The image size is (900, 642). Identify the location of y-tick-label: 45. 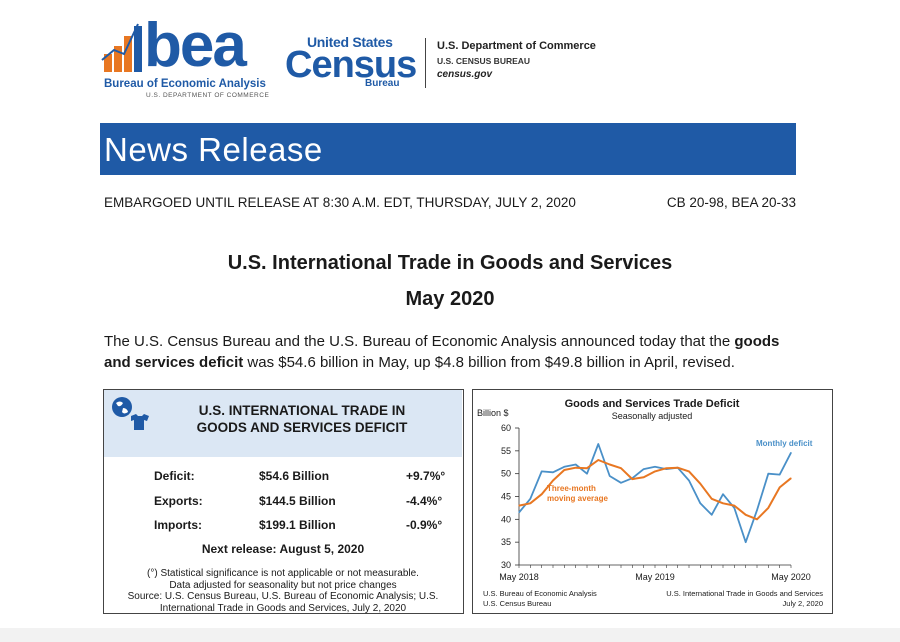
(506, 497).